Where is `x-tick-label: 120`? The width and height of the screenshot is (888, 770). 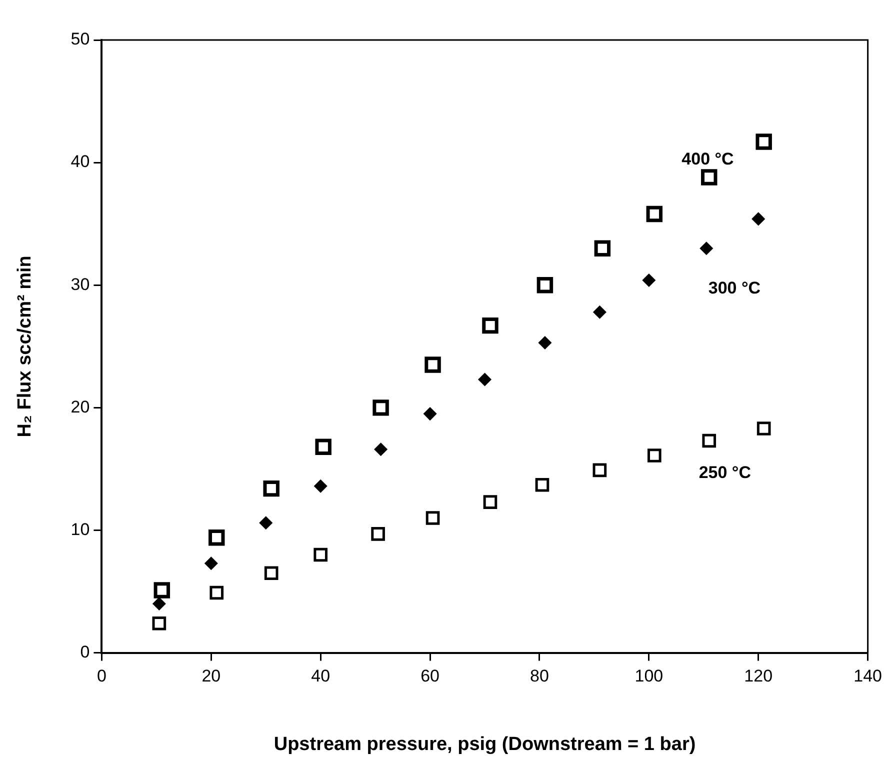
x-tick-label: 120 is located at coordinates (758, 676).